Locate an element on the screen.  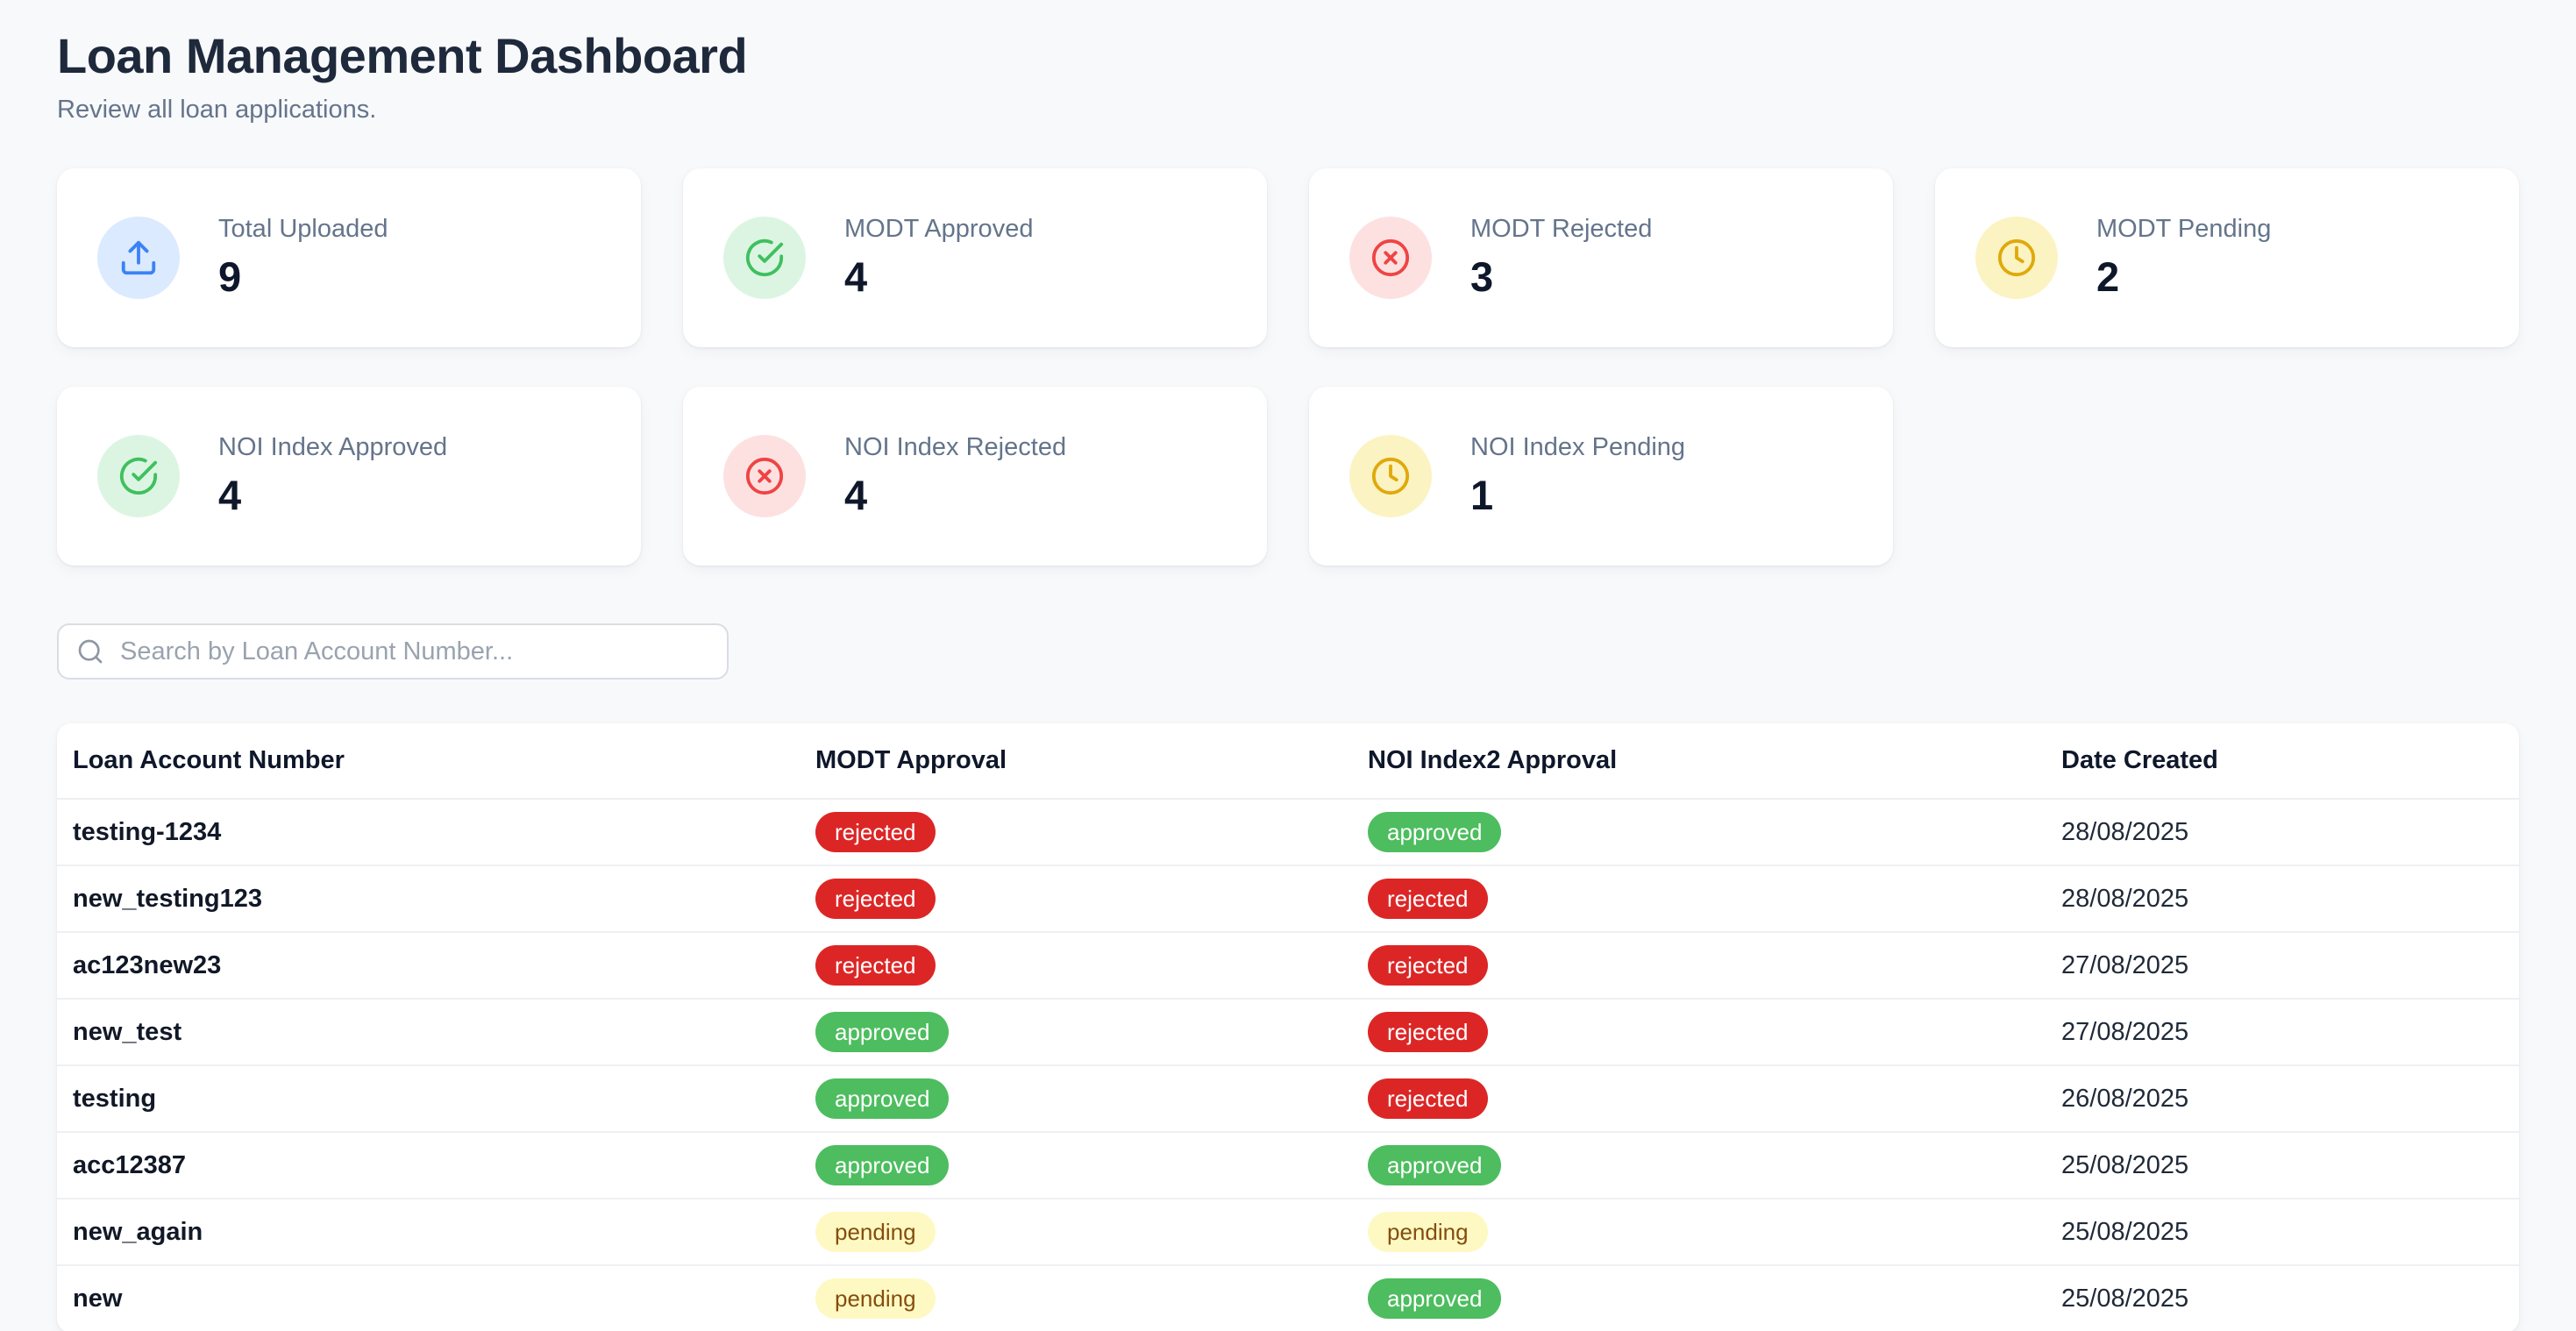
stat-value: 9 is located at coordinates (230, 277).